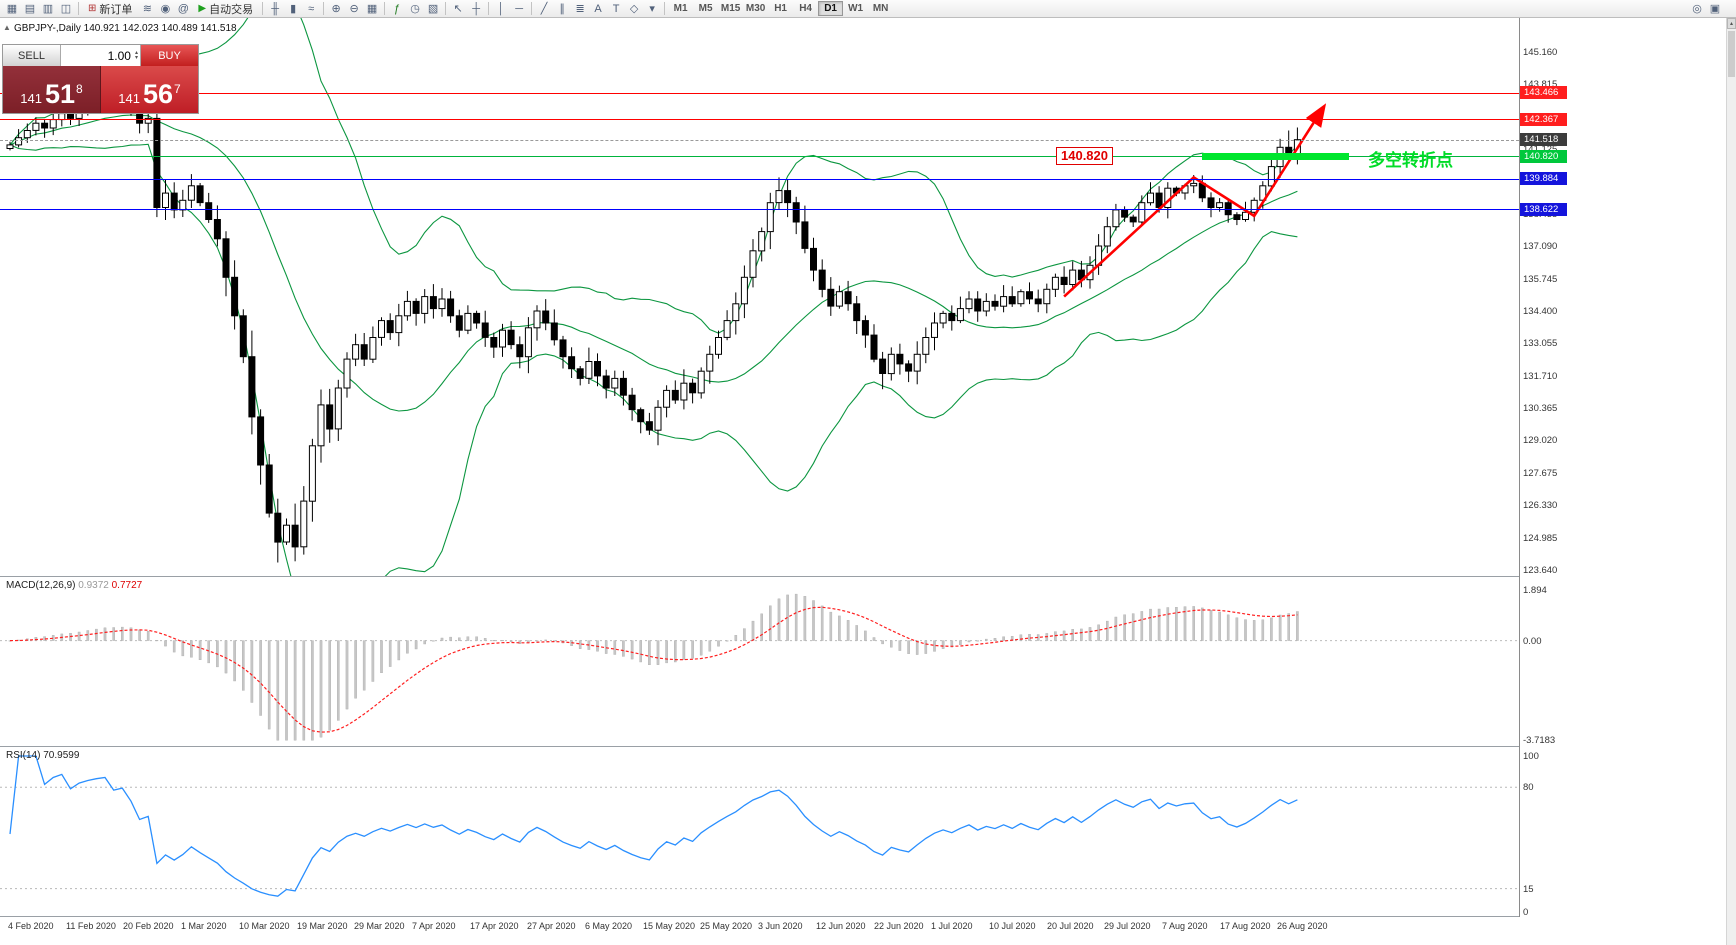 The height and width of the screenshot is (945, 1736). Describe the element at coordinates (831, 8) in the screenshot. I see `timeframe-d1: D1` at that location.